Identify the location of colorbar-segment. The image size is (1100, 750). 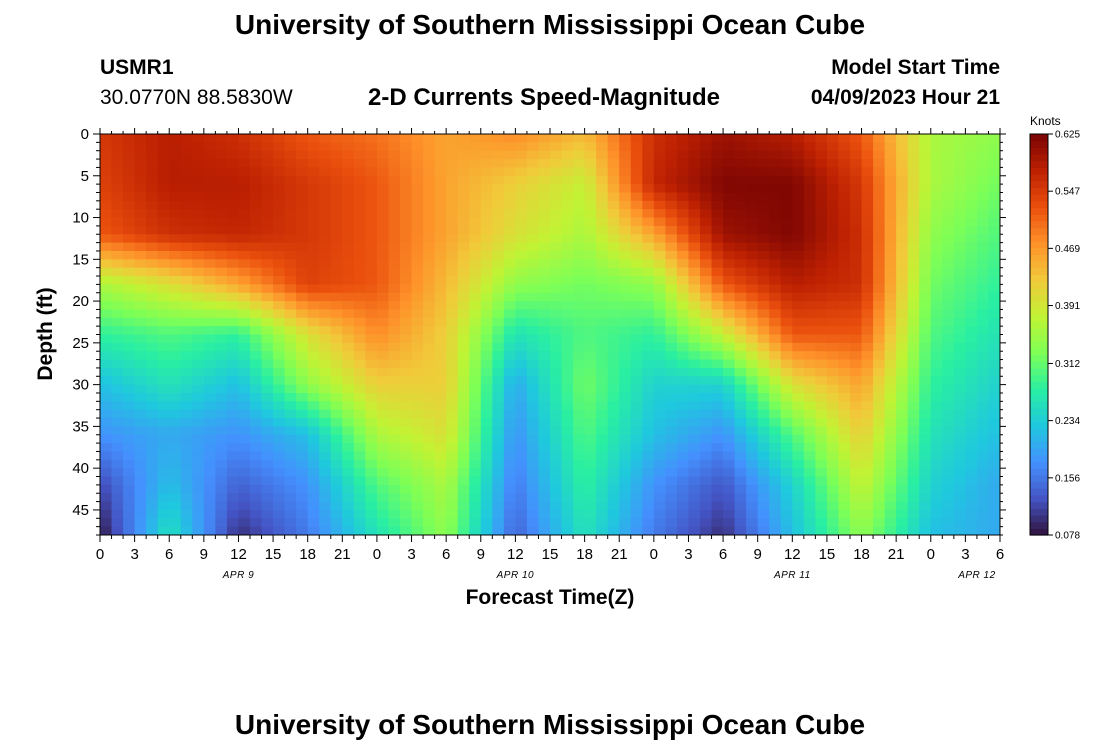
(1039, 438).